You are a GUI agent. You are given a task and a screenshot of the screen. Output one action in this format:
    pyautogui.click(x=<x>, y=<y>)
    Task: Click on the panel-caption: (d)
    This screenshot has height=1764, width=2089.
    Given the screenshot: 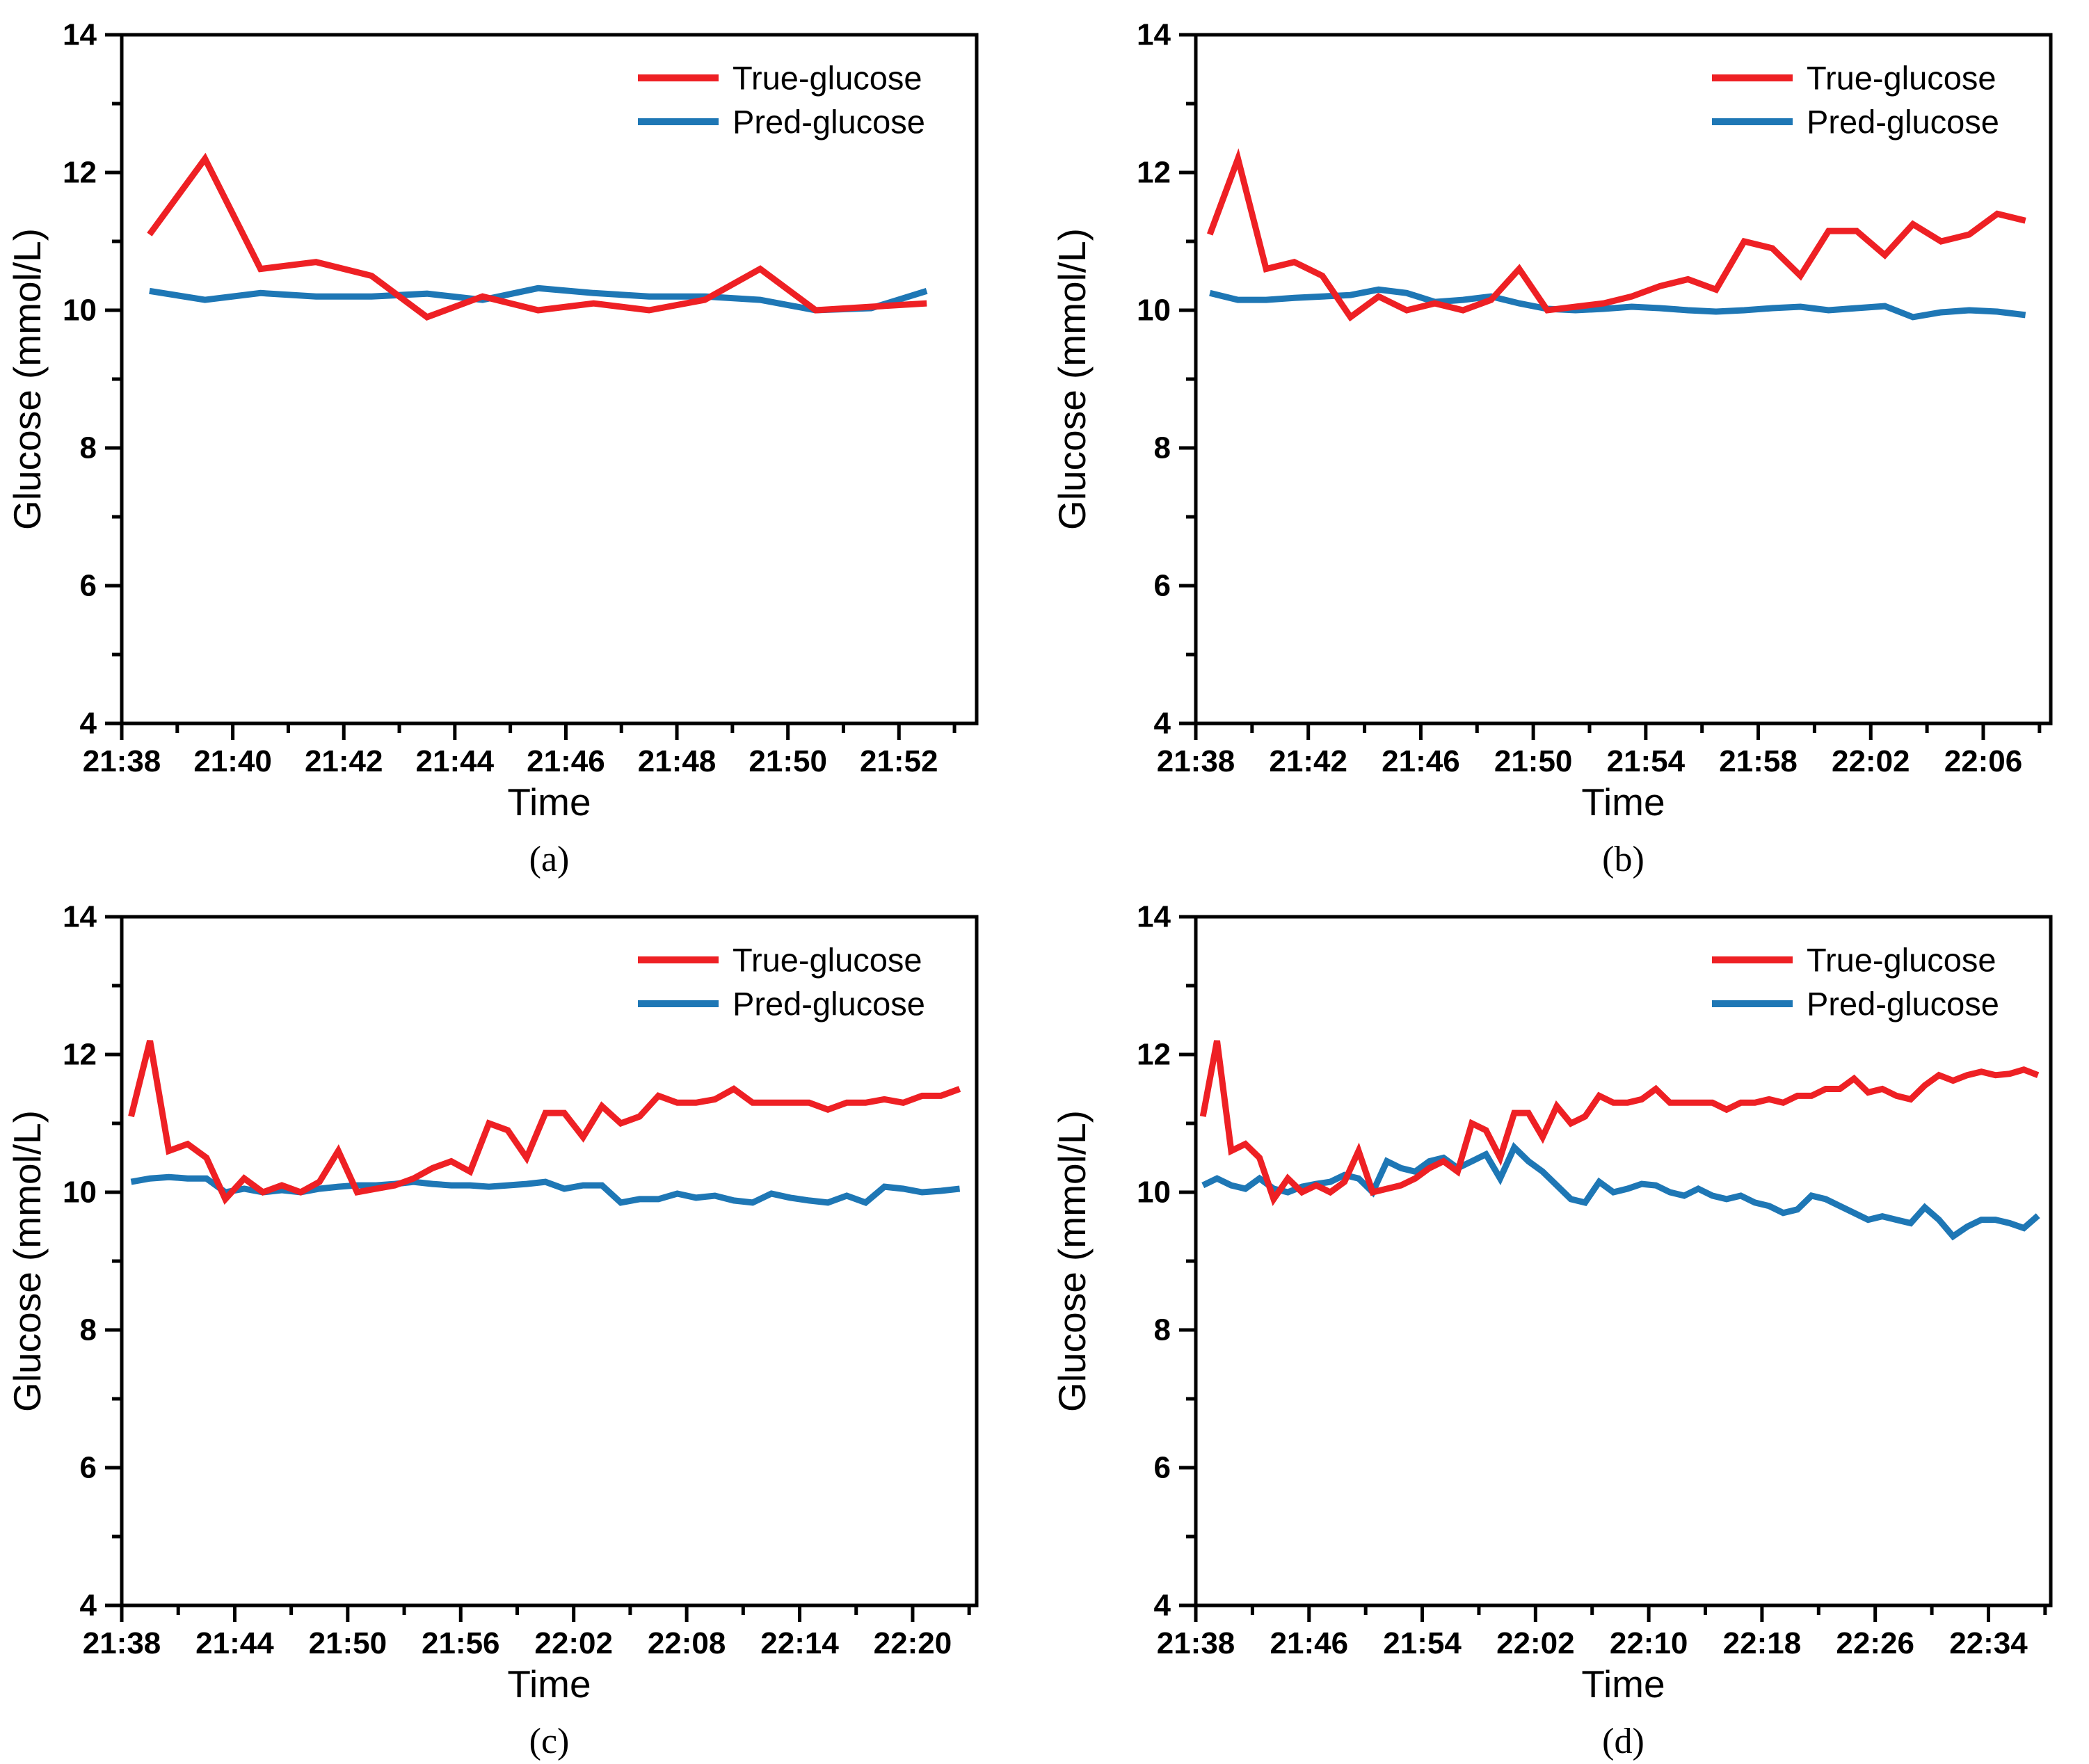 What is the action you would take?
    pyautogui.click(x=1623, y=1741)
    